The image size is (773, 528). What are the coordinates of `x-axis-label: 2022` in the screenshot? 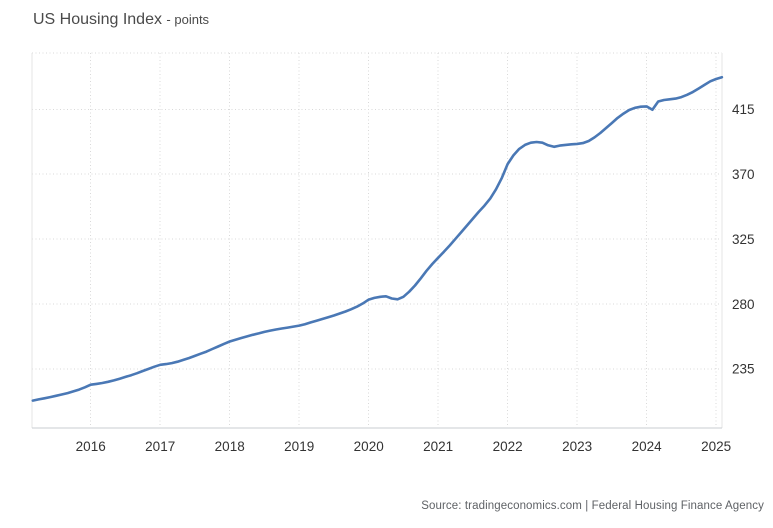 It's located at (508, 446).